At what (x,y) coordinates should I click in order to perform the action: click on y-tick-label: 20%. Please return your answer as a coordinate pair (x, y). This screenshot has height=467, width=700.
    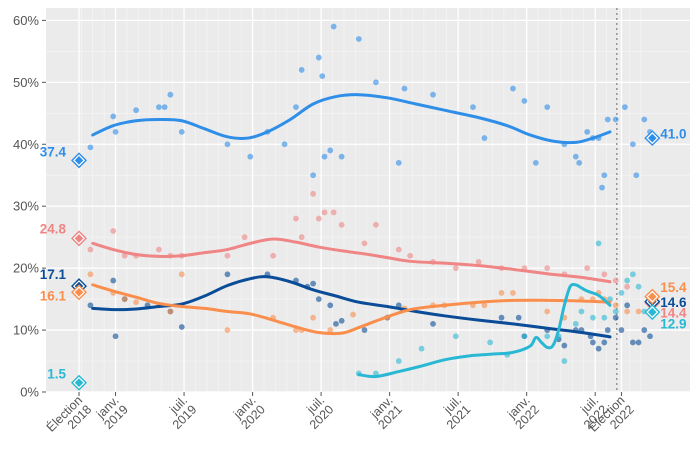
    Looking at the image, I should click on (26, 268).